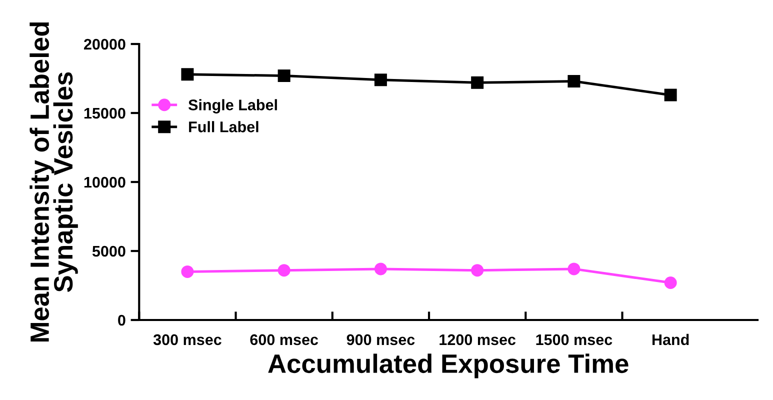  Describe the element at coordinates (670, 340) in the screenshot. I see `x-tick-label: Hand` at that location.